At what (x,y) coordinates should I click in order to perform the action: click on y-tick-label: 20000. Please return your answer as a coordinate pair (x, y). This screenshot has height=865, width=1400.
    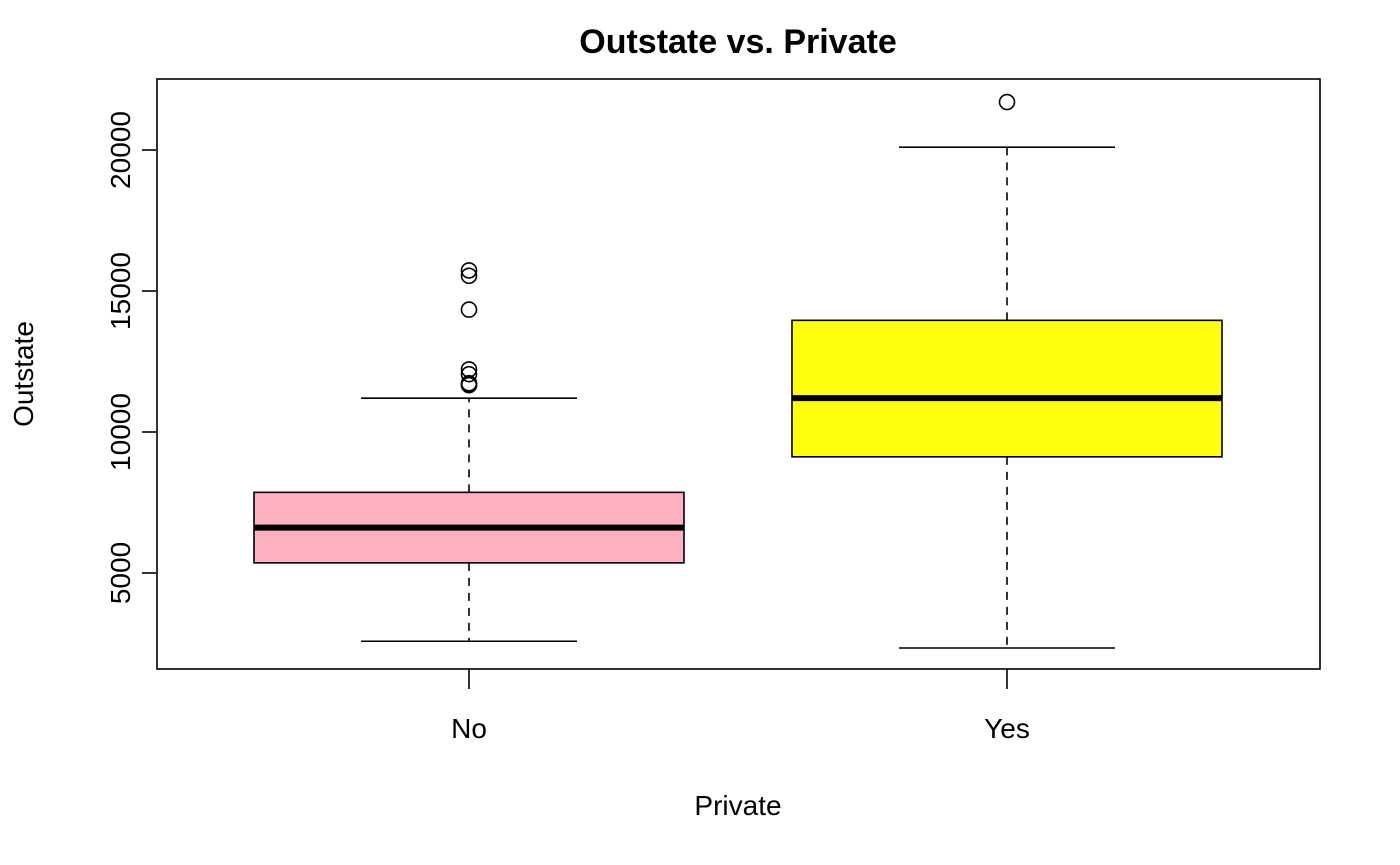
    Looking at the image, I should click on (120, 150).